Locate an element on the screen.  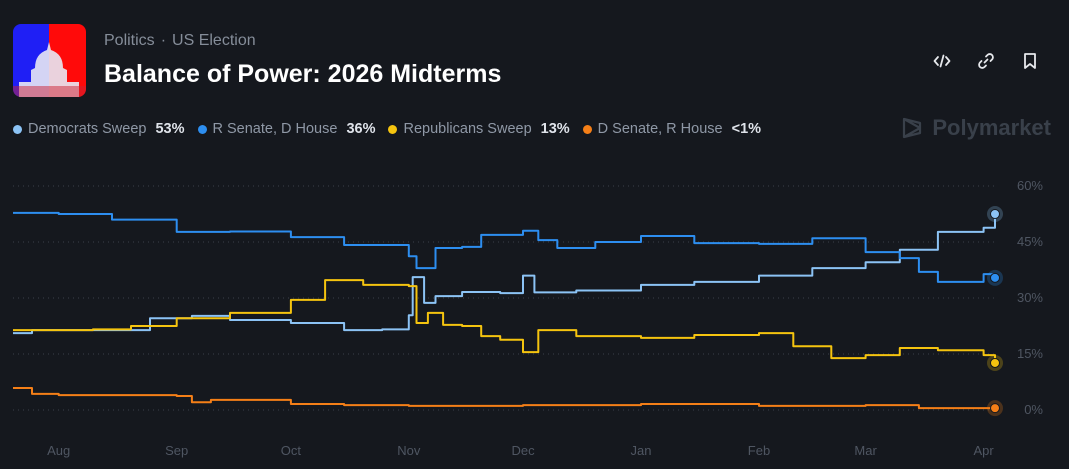
code-embed-icon is located at coordinates (942, 61).